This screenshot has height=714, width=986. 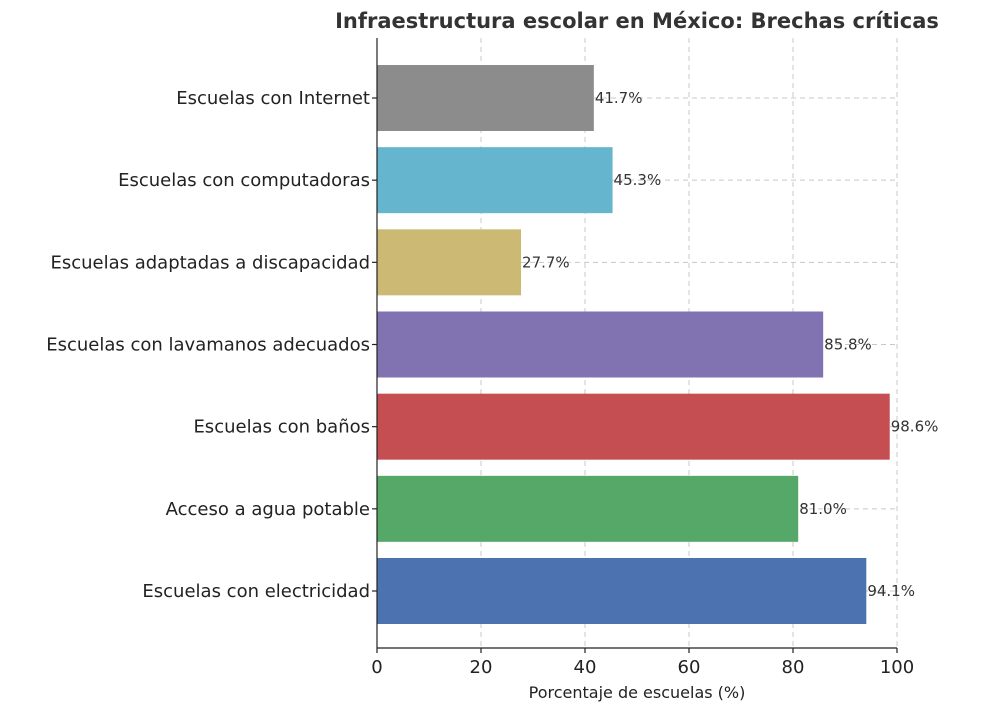 What do you see at coordinates (823, 509) in the screenshot?
I see `value-label: 81.0%` at bounding box center [823, 509].